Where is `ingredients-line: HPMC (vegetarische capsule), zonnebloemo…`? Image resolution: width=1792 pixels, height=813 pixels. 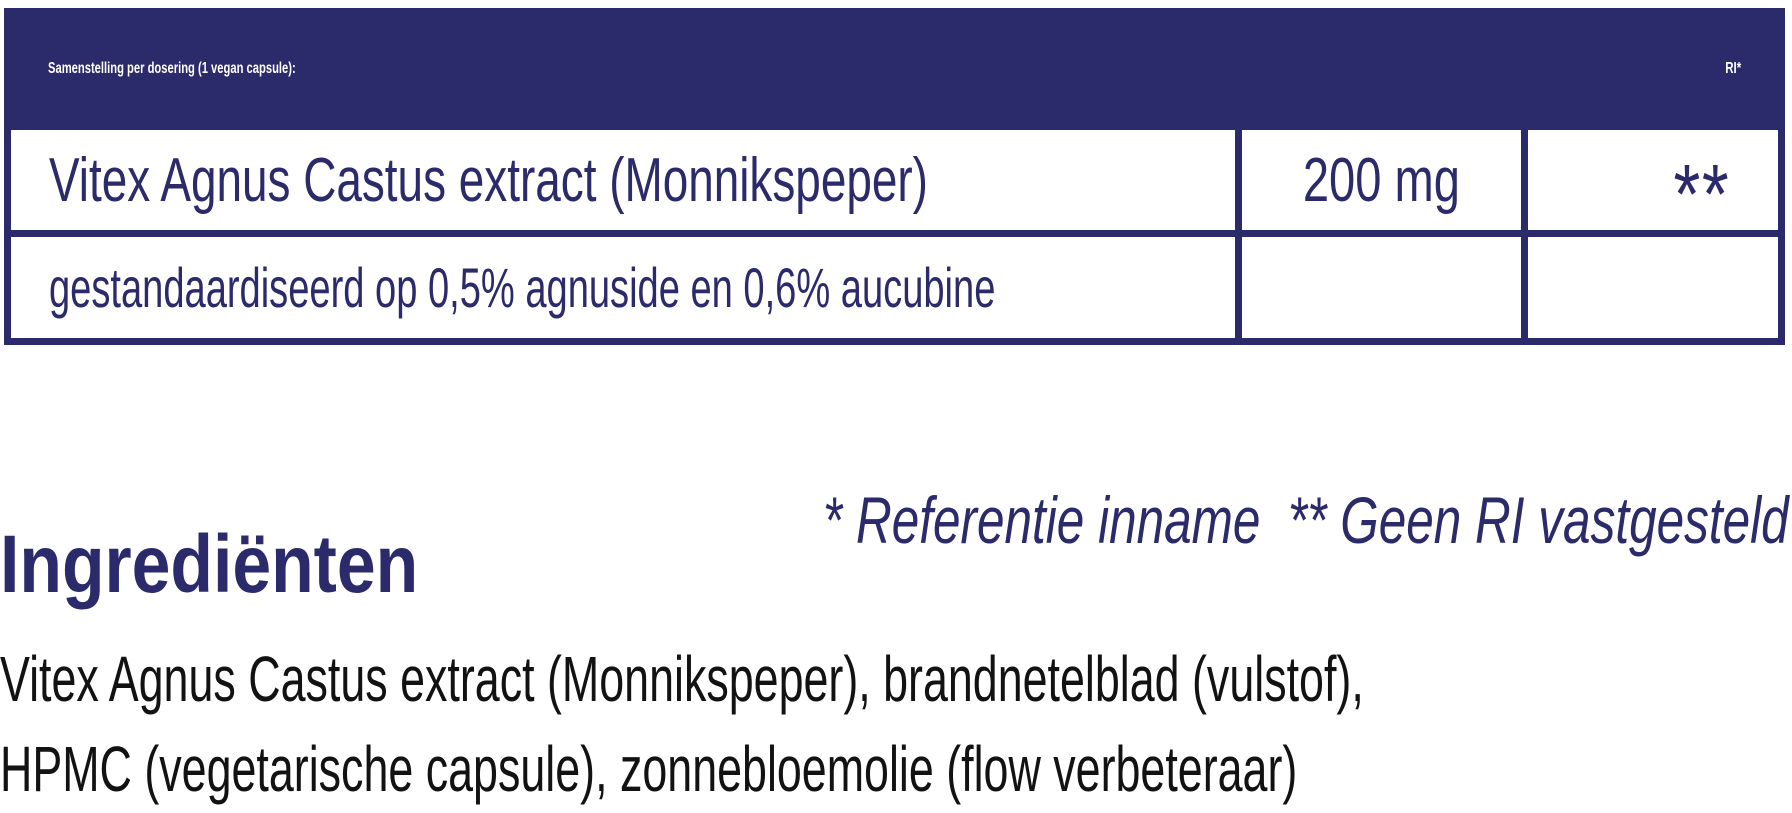
ingredients-line: HPMC (vegetarische capsule), zonnebloemo… is located at coordinates (896, 768).